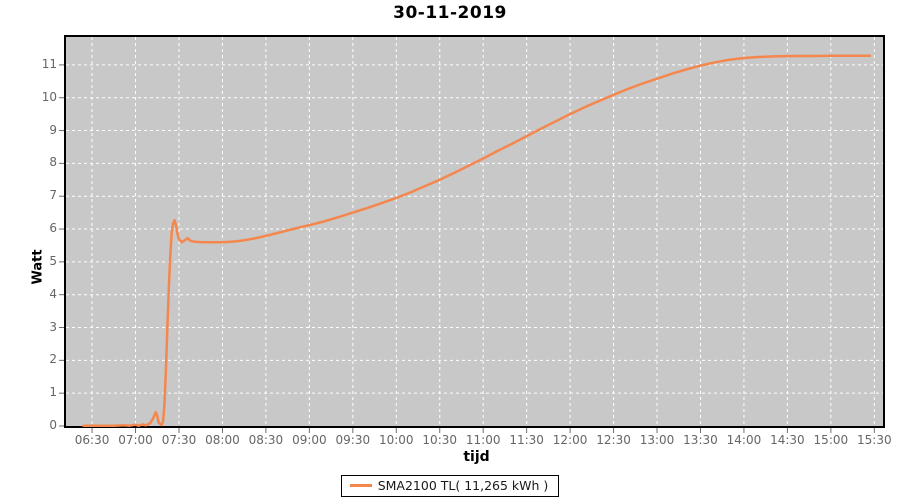  What do you see at coordinates (53, 293) in the screenshot?
I see `y-tick-label: 4` at bounding box center [53, 293].